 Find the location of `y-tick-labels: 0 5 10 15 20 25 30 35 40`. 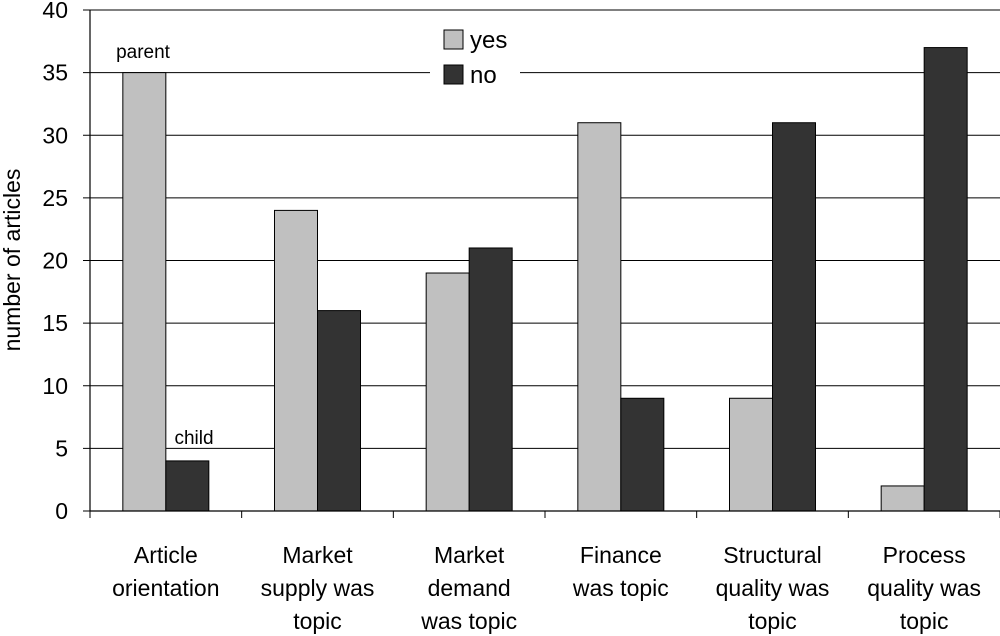

y-tick-labels: 0 5 10 15 20 25 30 35 40 is located at coordinates (55, 262).